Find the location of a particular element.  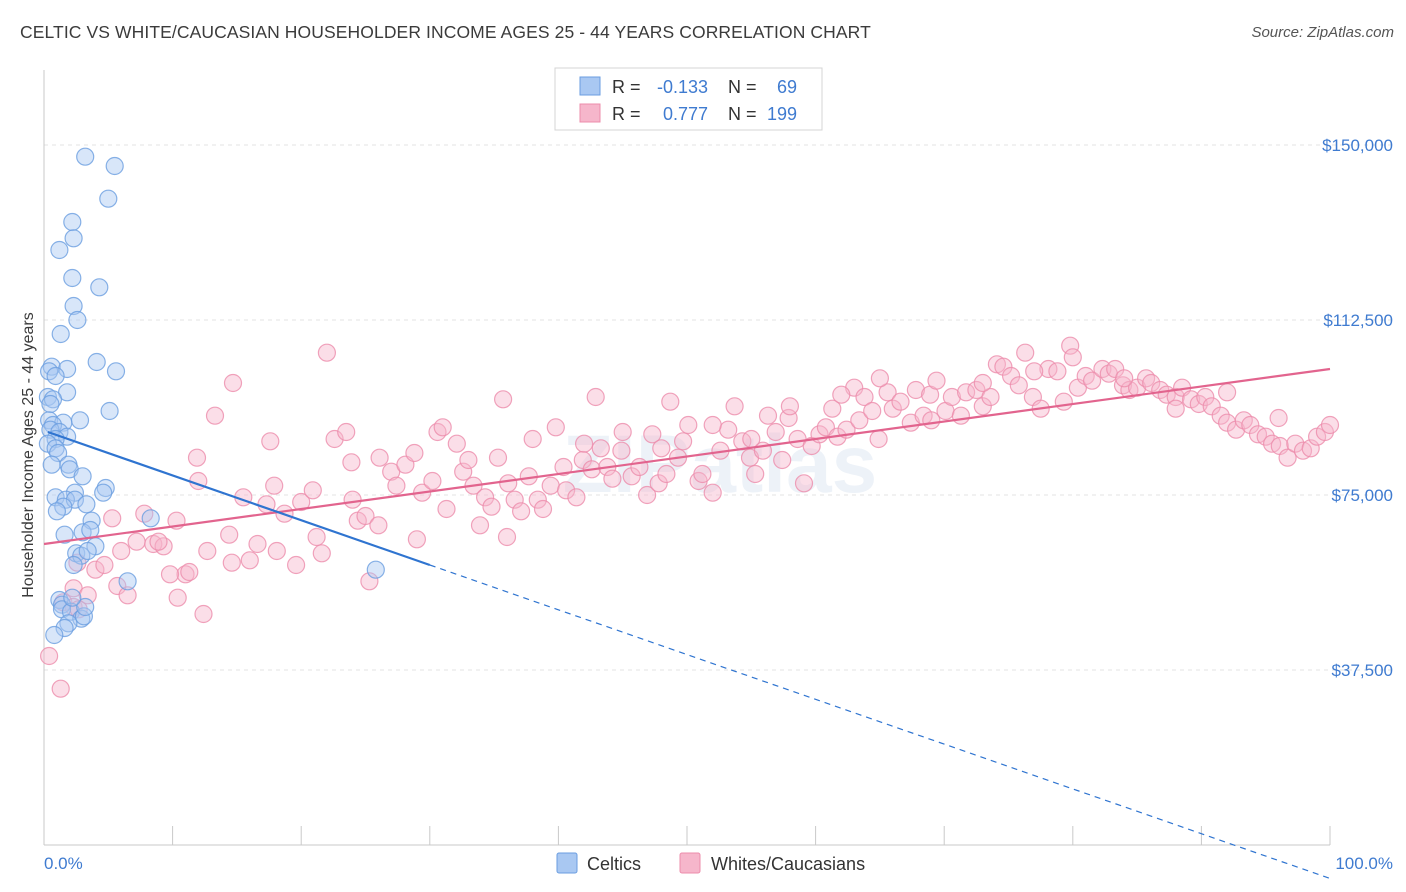

stats-n-label-celtics: N = is located at coordinates (742, 87).